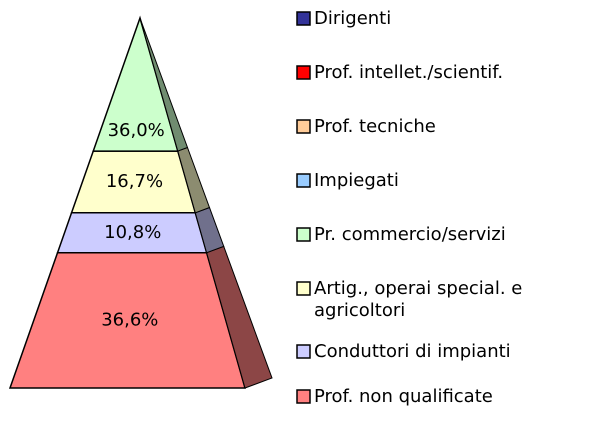  Describe the element at coordinates (356, 180) in the screenshot. I see `legend-label: Impiegati` at that location.